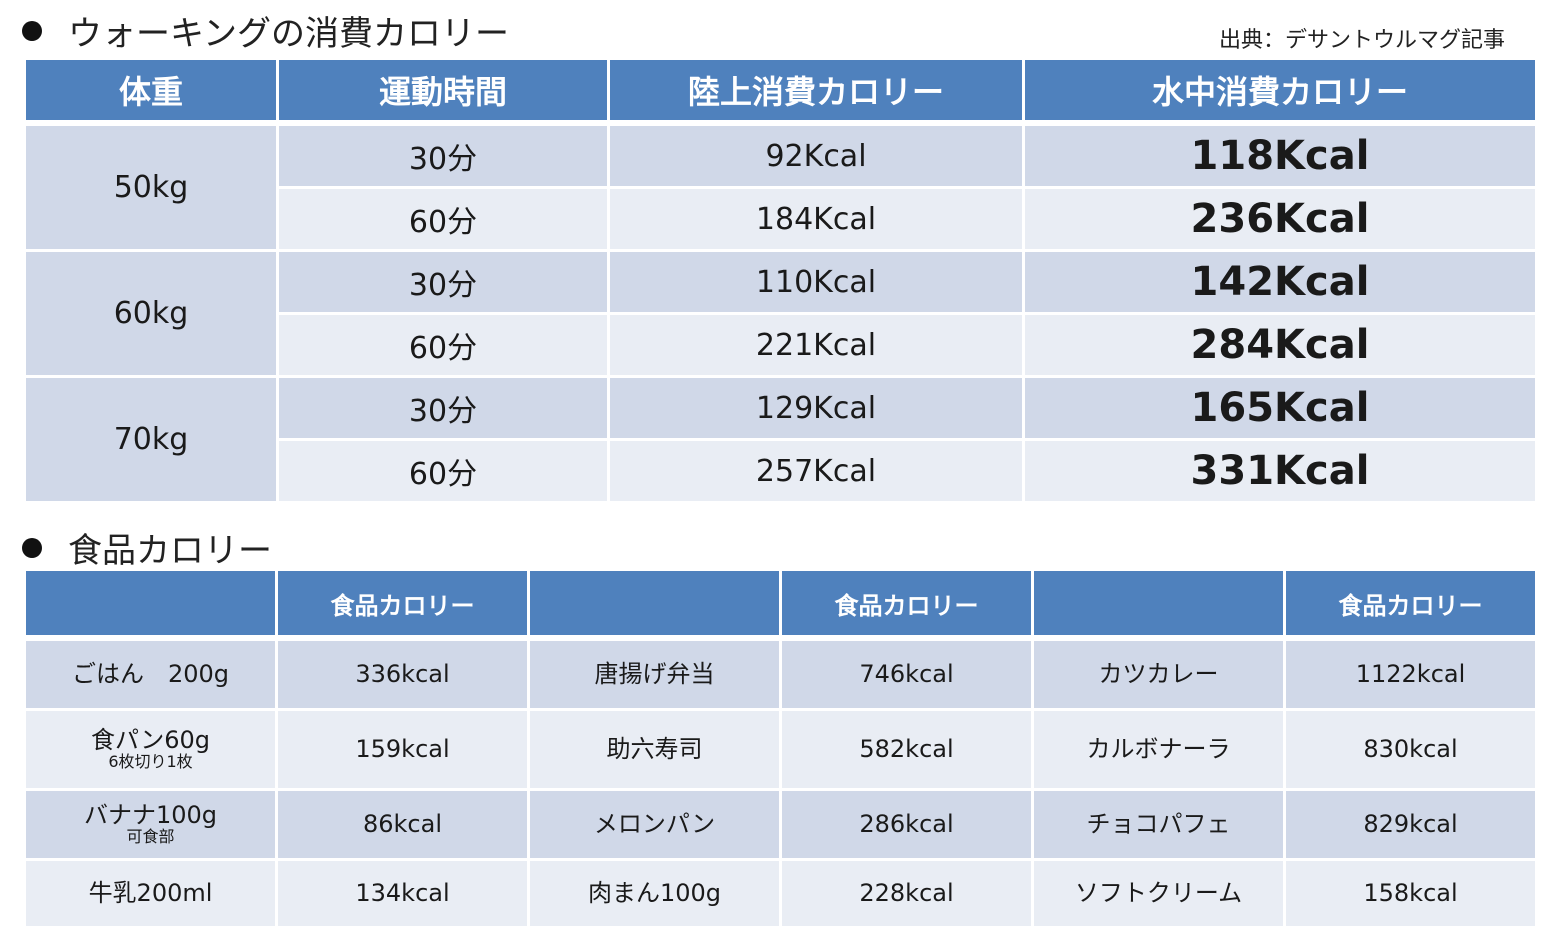 The width and height of the screenshot is (1550, 937). I want to click on weight-cell: 70kg, so click(151, 439).